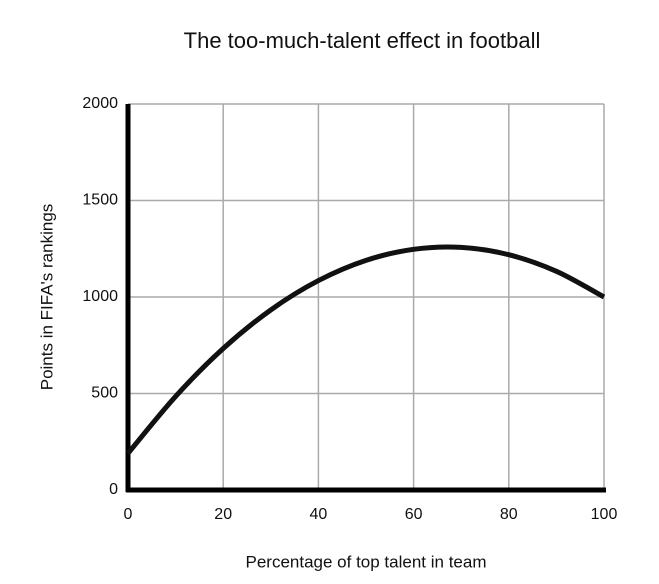 The height and width of the screenshot is (584, 659). What do you see at coordinates (100, 296) in the screenshot?
I see `y-tick-label: 1000` at bounding box center [100, 296].